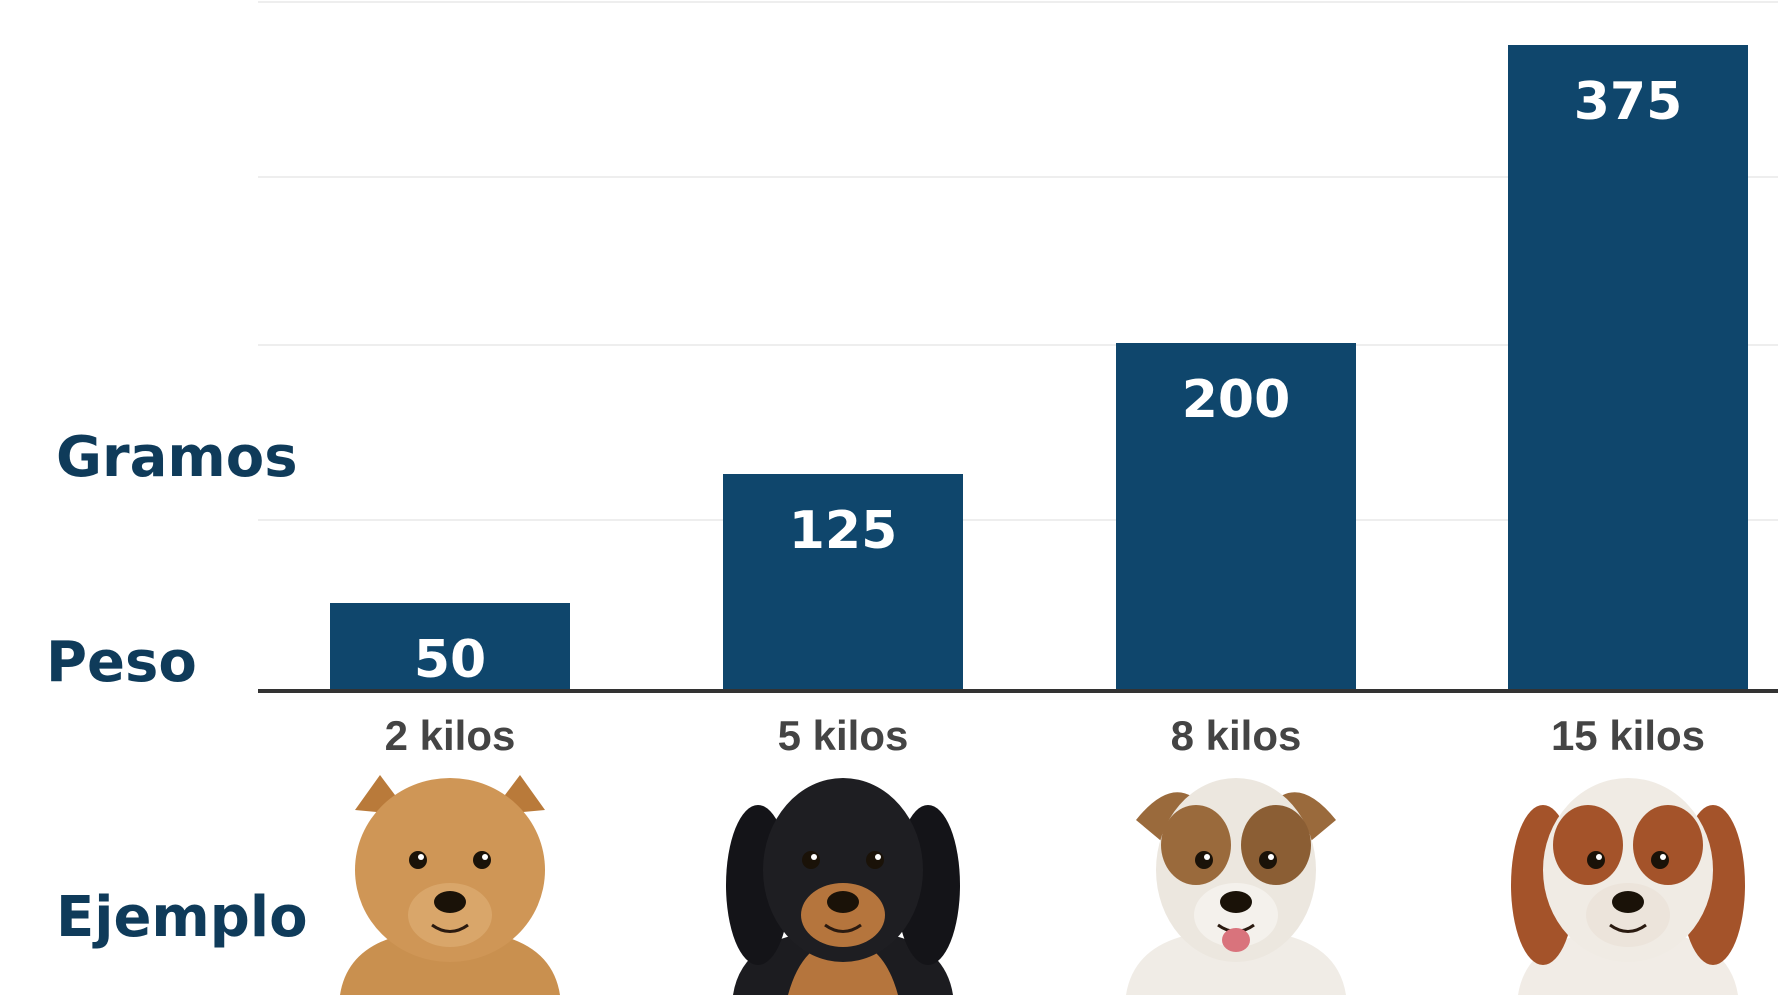 This screenshot has width=1778, height=995. Describe the element at coordinates (182, 917) in the screenshot. I see `ejemplo-row-label: Ejemplo` at that location.